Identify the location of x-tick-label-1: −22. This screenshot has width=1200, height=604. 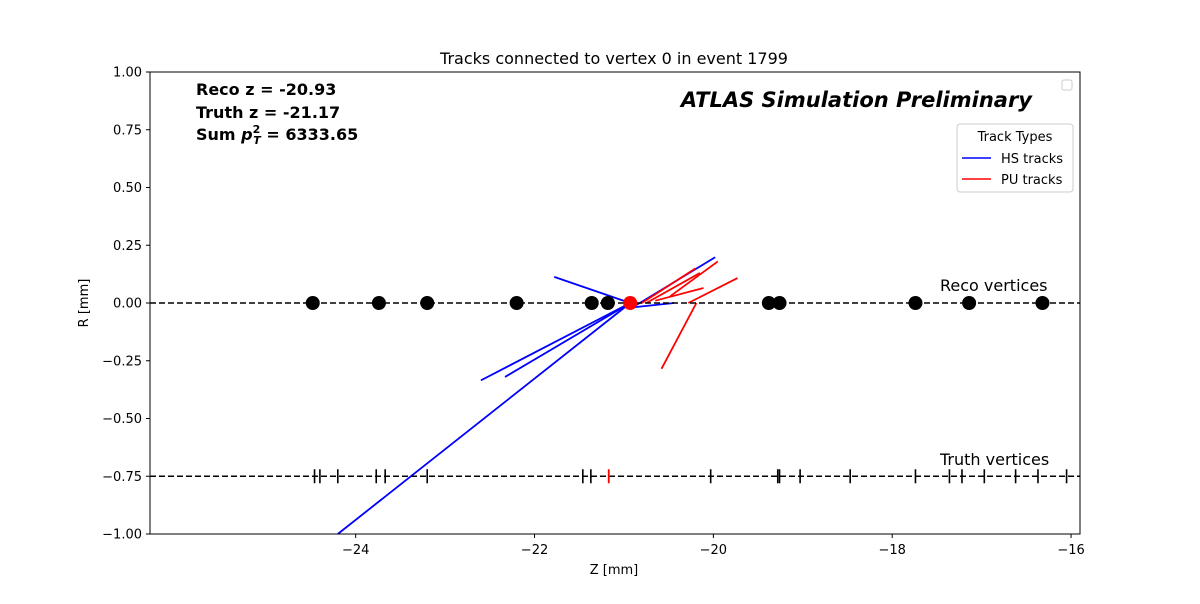
(534, 550).